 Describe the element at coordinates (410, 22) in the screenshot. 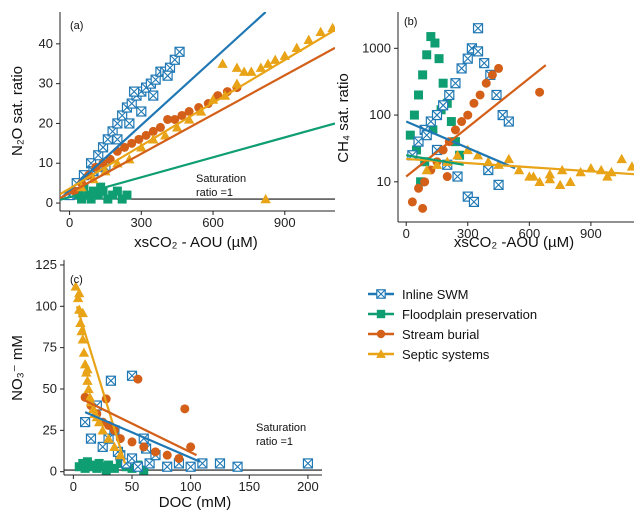

I see `panel-b-label: (b)` at that location.